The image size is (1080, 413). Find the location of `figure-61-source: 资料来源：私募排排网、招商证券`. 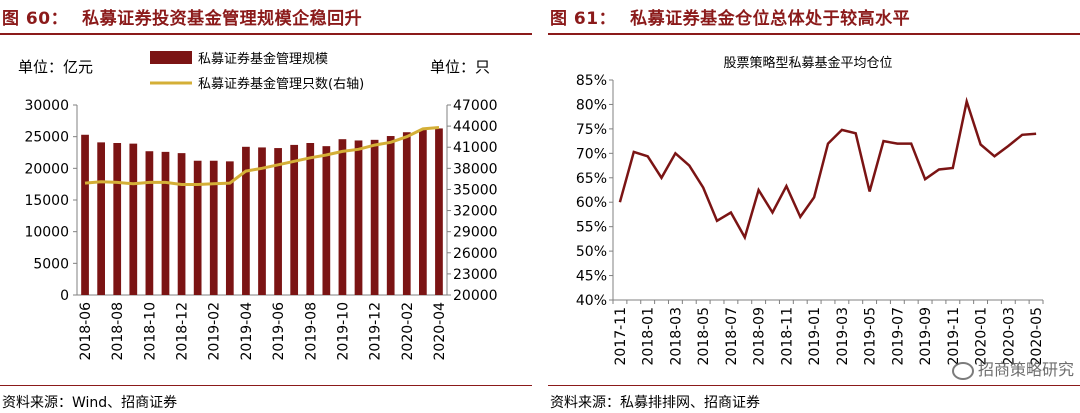

figure-61-source: 资料来源：私募排排网、招商证券 is located at coordinates (655, 403).